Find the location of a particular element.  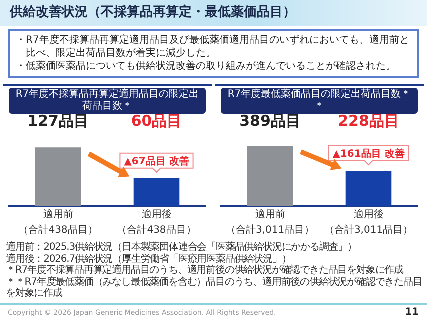

data-label: 389品目 is located at coordinates (270, 121).